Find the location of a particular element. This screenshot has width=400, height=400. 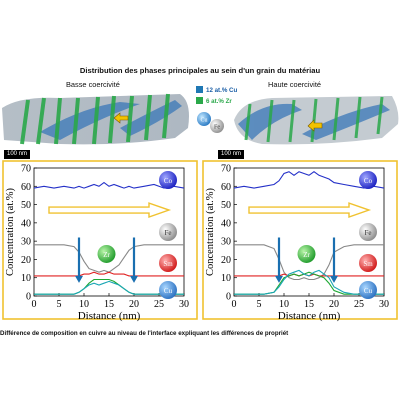

cu-ball-label: Cu is located at coordinates (203, 121).